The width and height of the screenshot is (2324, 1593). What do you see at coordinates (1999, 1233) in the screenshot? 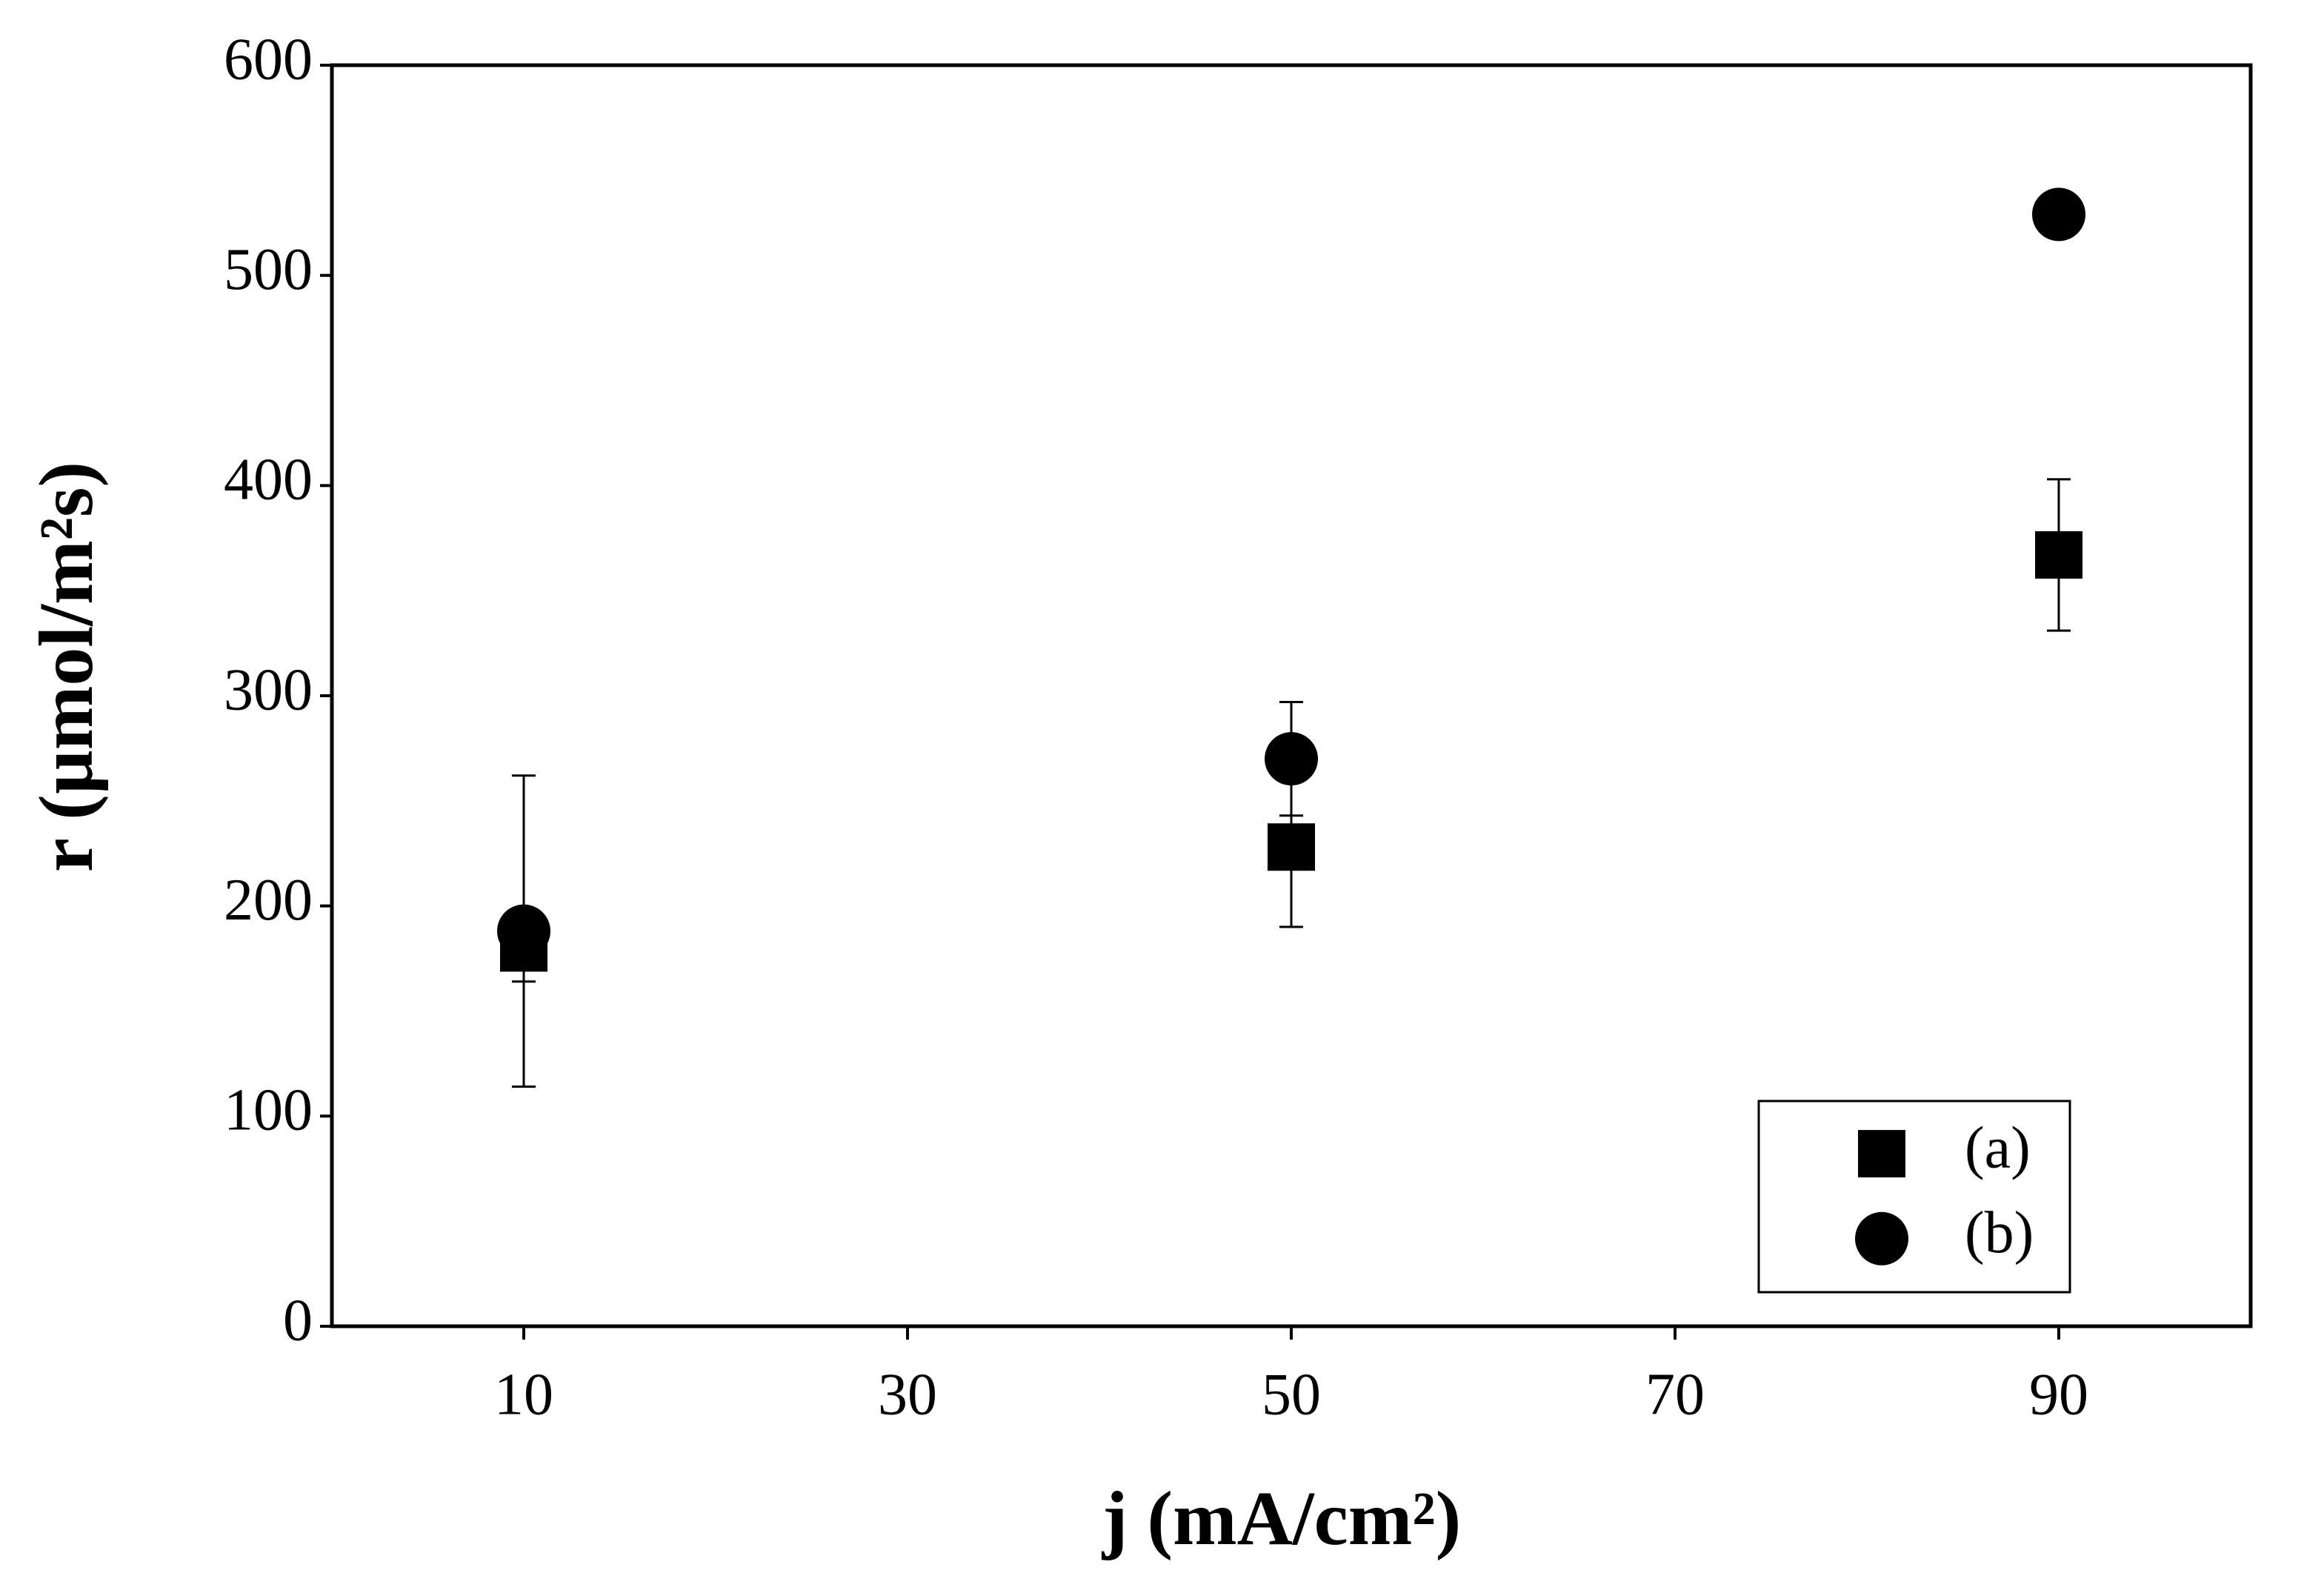
I see `legend-label: (b)` at bounding box center [1999, 1233].